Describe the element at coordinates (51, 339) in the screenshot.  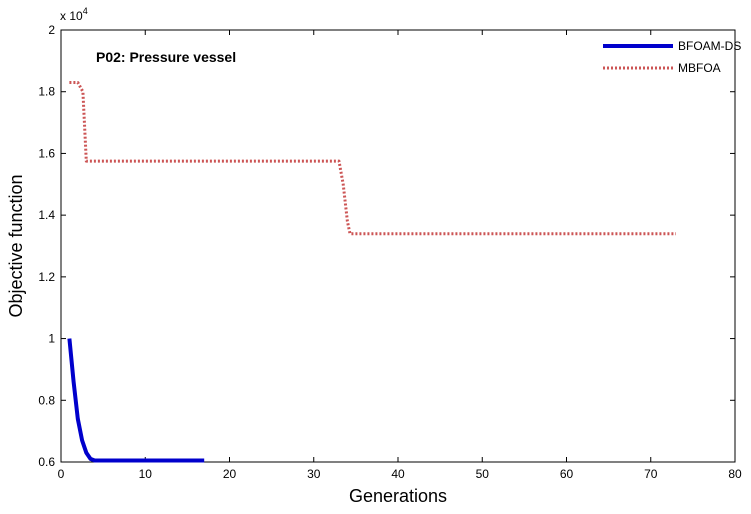
I see `y-tick-label: 1` at that location.